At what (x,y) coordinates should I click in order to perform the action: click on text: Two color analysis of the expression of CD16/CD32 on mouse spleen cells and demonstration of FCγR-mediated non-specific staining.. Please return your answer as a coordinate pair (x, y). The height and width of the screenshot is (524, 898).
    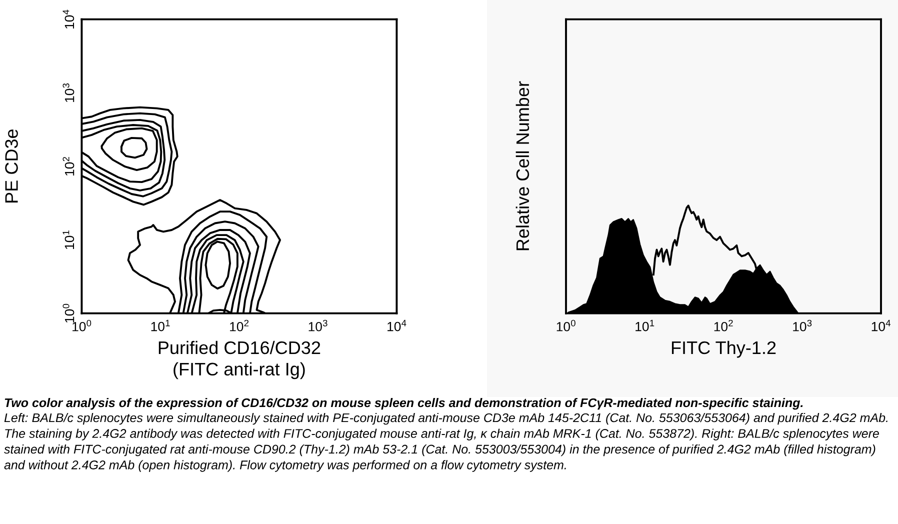
    Looking at the image, I should click on (403, 404).